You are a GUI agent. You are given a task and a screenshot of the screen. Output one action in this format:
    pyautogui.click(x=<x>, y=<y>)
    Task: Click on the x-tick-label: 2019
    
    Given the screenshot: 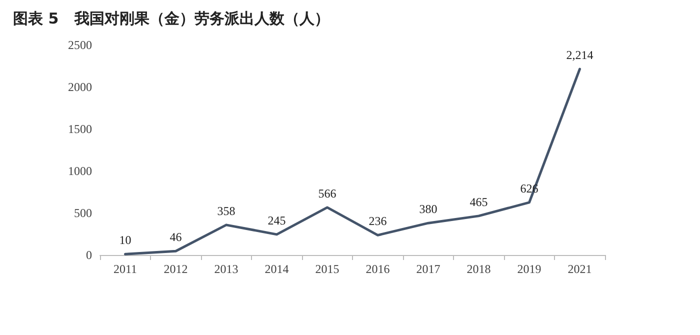 What is the action you would take?
    pyautogui.click(x=529, y=269)
    